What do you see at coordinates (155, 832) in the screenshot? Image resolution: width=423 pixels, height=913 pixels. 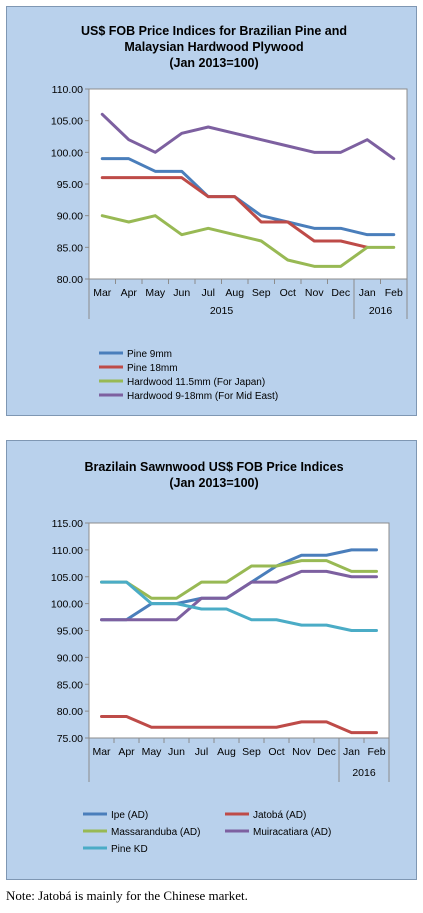 I see `legend-entry: Massaranduba (AD)` at bounding box center [155, 832].